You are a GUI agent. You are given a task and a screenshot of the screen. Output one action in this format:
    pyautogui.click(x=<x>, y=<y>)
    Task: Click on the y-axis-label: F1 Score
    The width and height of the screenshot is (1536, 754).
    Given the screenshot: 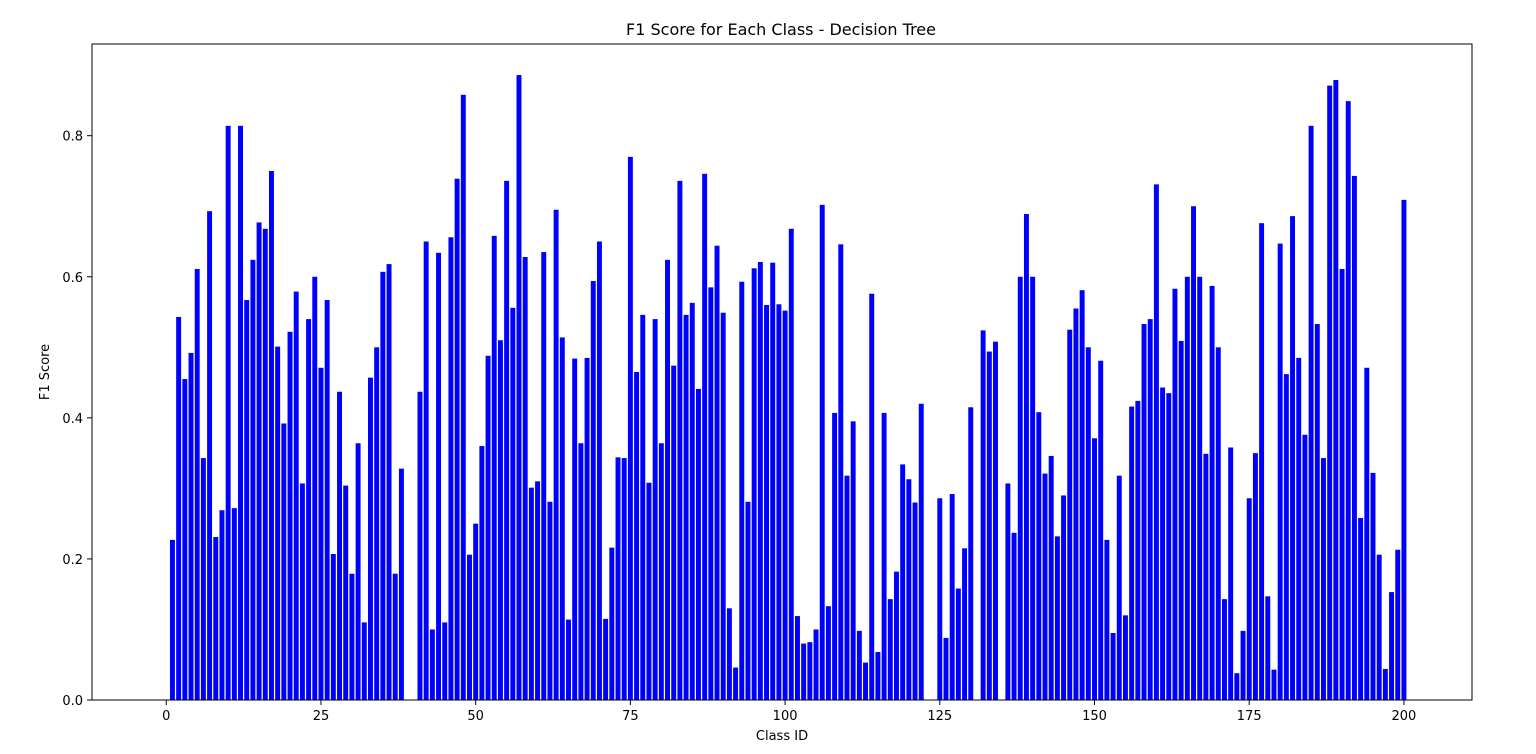 What is the action you would take?
    pyautogui.click(x=45, y=372)
    